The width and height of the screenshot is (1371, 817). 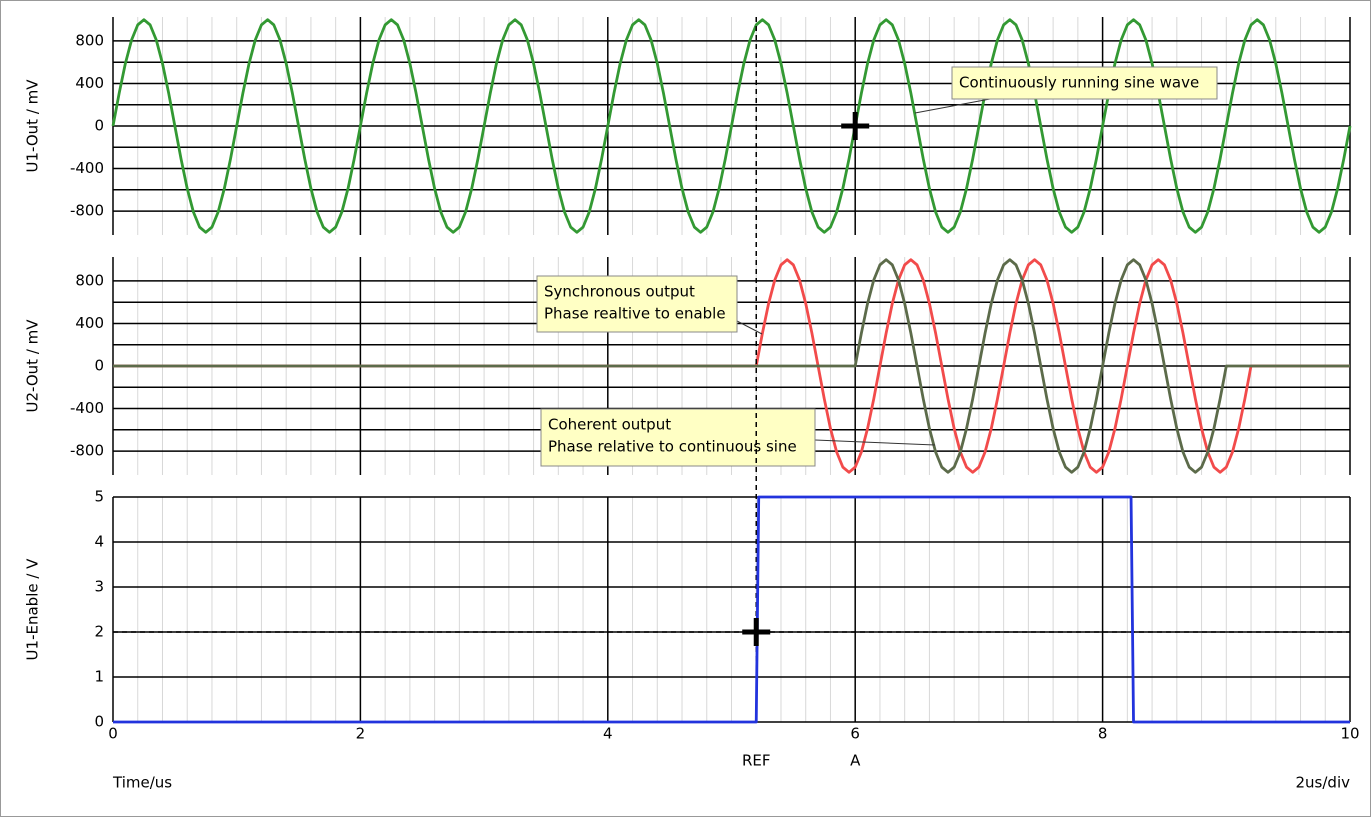 I want to click on y-tick-label: 1, so click(x=99, y=677).